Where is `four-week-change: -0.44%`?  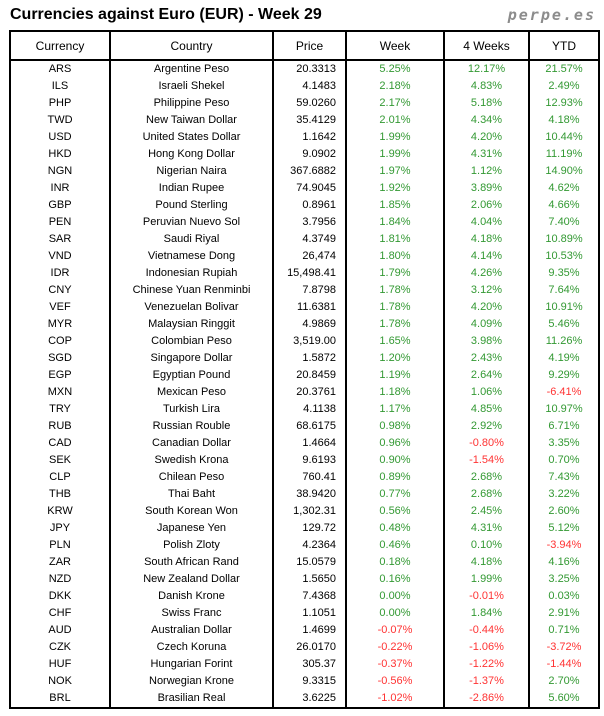
four-week-change: -0.44% is located at coordinates (486, 630).